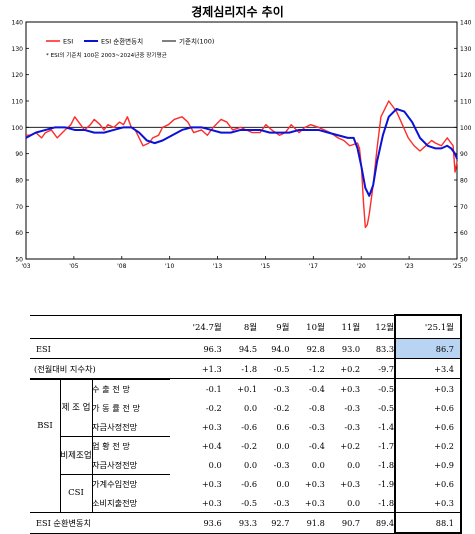  Describe the element at coordinates (428, 348) in the screenshot. I see `table-cell-current: 86.7` at that location.